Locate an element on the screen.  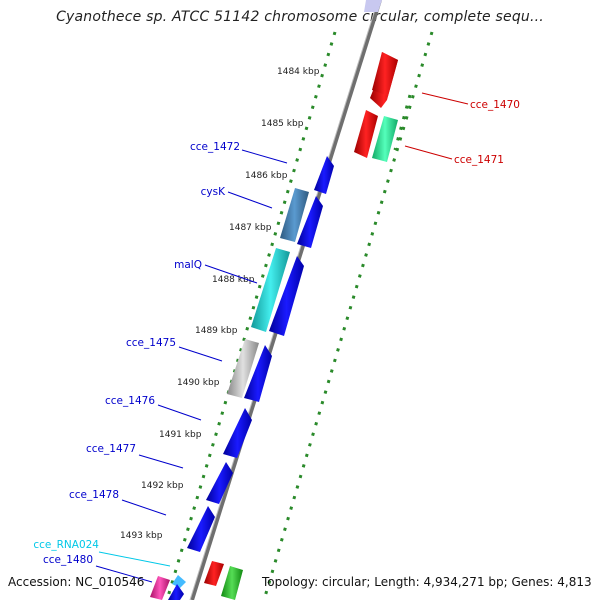
gene-label-cce_1472: cce_1472 is located at coordinates (215, 147).